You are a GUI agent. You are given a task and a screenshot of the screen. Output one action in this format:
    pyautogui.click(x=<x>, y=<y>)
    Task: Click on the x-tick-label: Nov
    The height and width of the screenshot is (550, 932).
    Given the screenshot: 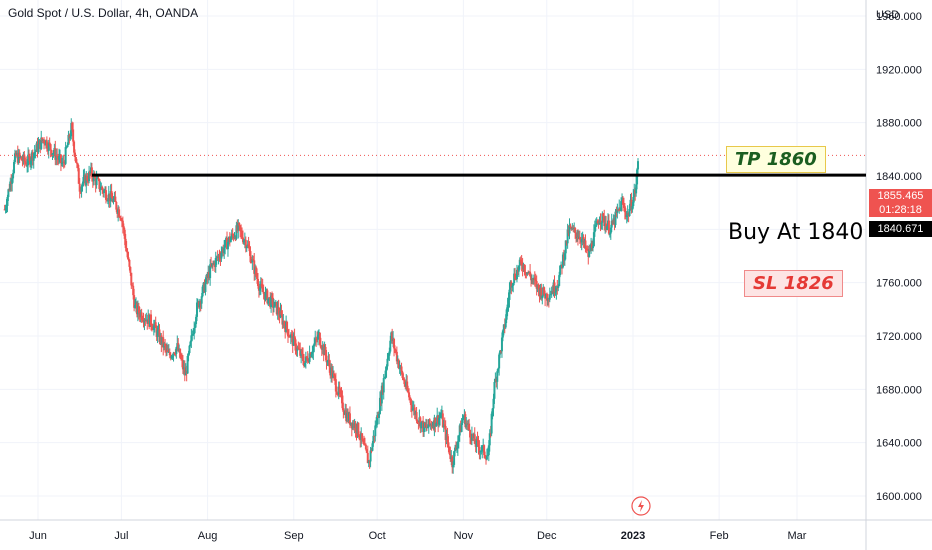 What is the action you would take?
    pyautogui.click(x=464, y=536)
    